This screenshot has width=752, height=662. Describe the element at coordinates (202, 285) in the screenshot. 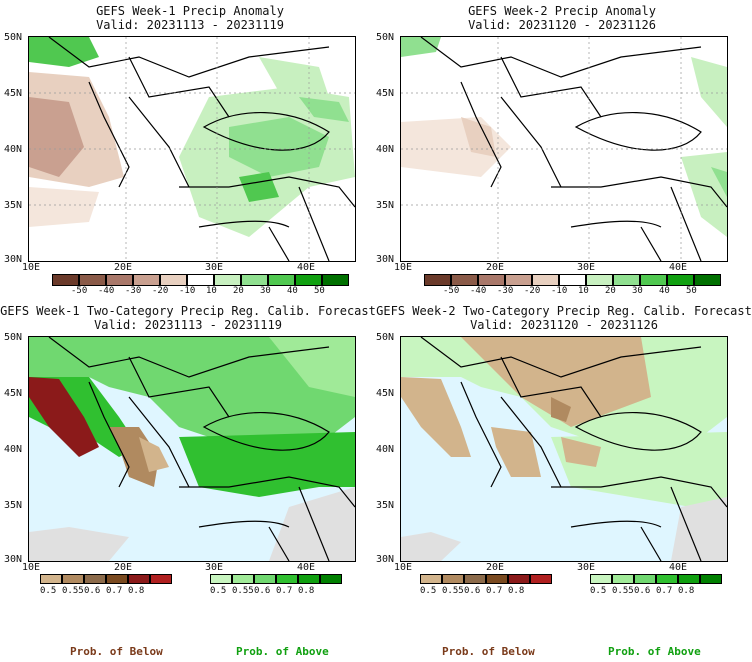

I see `anomaly-colorbar-week1: -50 -40 -30 -20 -10 10 20 30 40 50` at that location.